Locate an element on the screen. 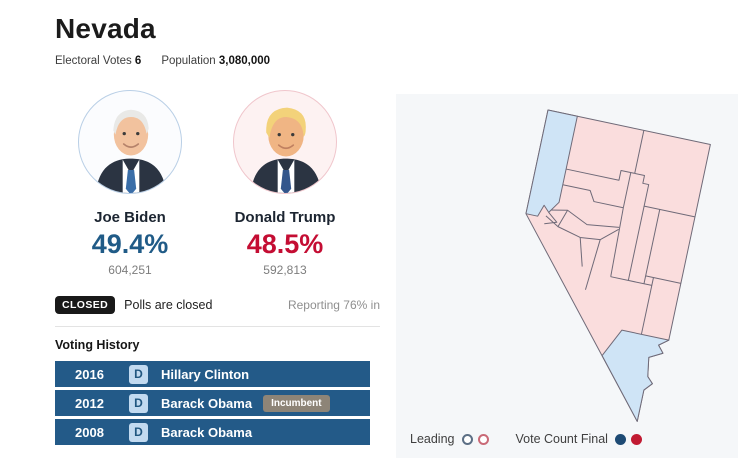 The height and width of the screenshot is (462, 738). trump-photo is located at coordinates (285, 142).